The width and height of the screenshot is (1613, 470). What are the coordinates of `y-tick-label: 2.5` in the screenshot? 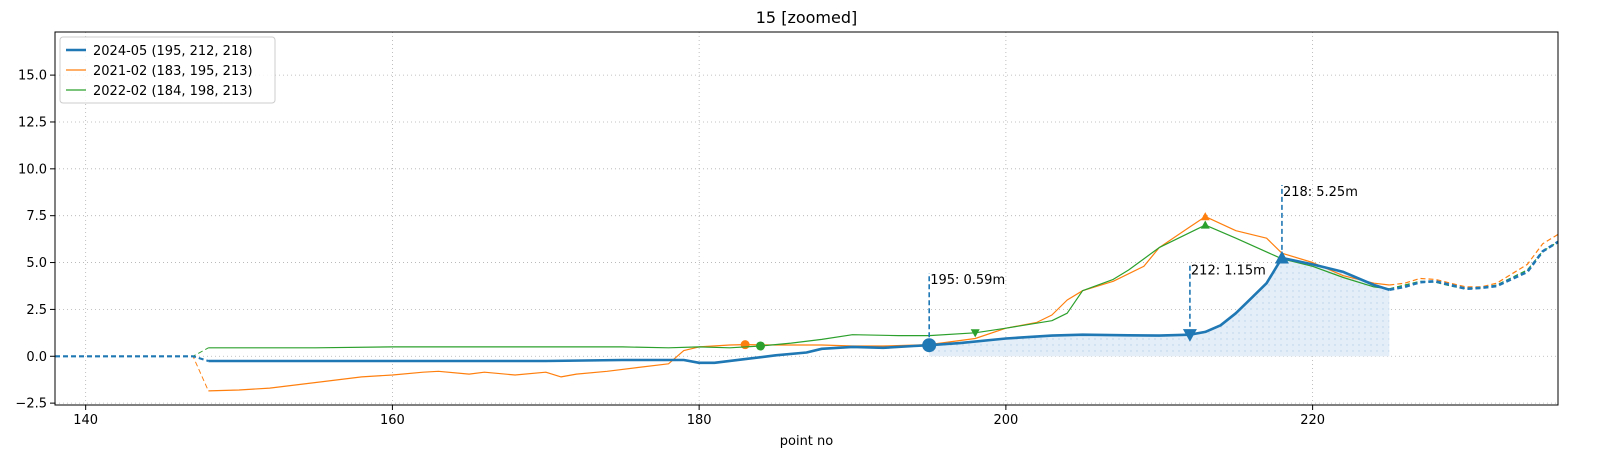 It's located at (36, 310).